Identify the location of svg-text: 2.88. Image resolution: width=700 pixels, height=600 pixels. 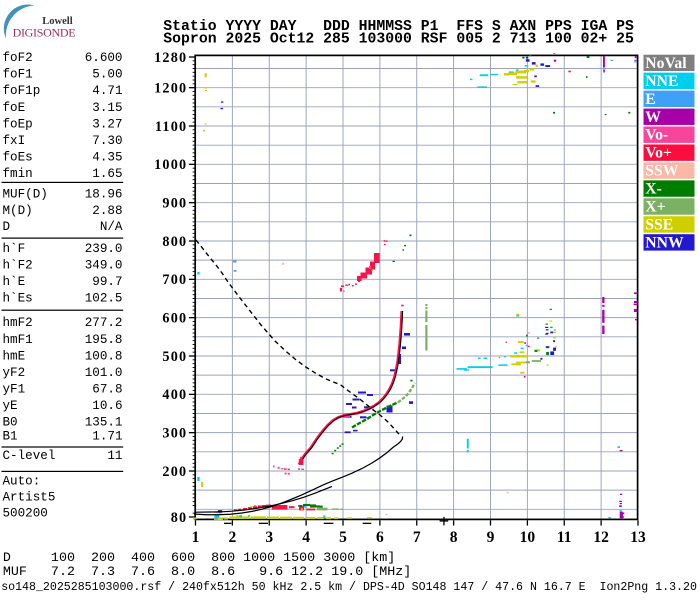
(107, 211).